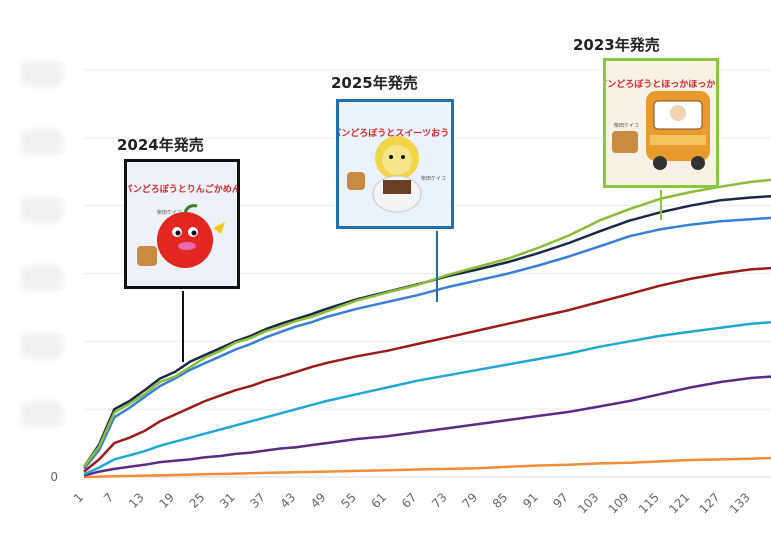 This screenshot has width=771, height=535. Describe the element at coordinates (409, 500) in the screenshot. I see `x-tick-label: 67` at that location.